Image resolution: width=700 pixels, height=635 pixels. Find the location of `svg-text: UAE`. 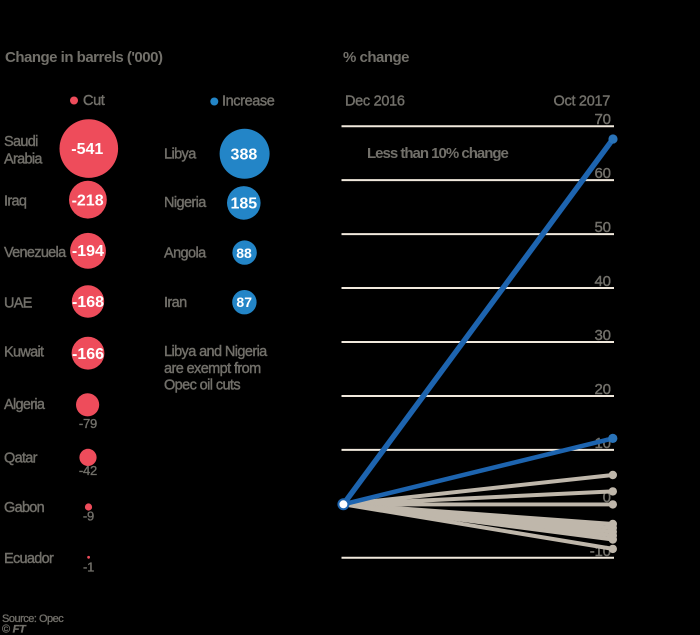

svg-text: UAE is located at coordinates (18, 304).